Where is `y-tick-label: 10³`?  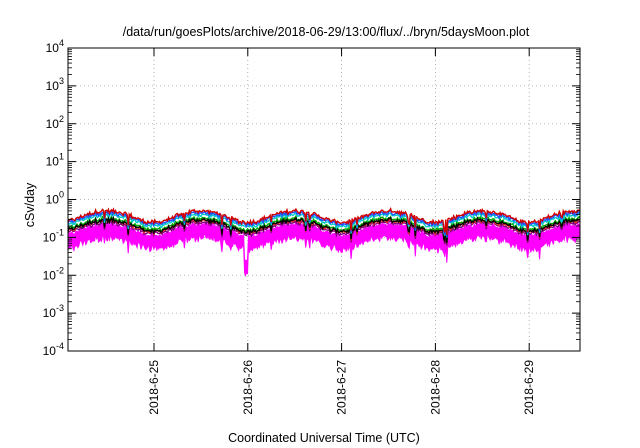
y-tick-label: 10³ is located at coordinates (55, 84).